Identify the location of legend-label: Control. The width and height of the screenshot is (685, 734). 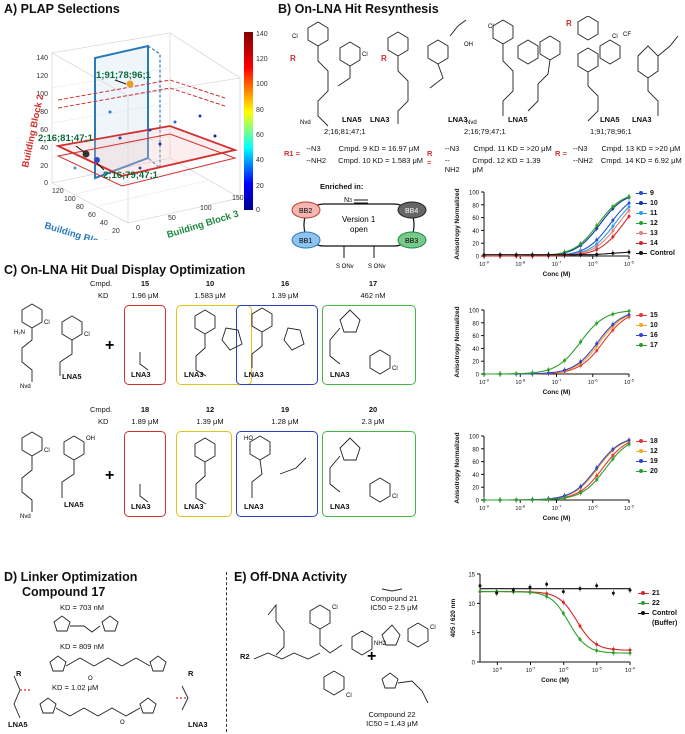
(662, 253).